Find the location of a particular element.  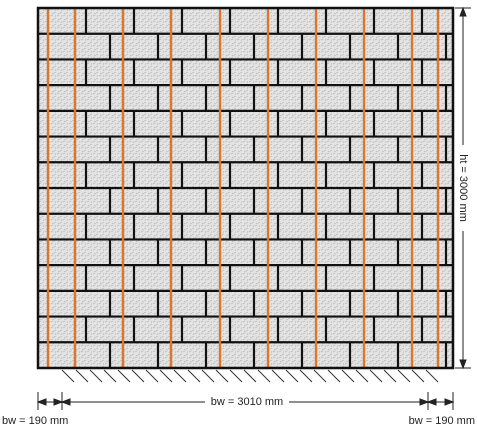

left-end-label: bw = 190 mm is located at coordinates (35, 421).